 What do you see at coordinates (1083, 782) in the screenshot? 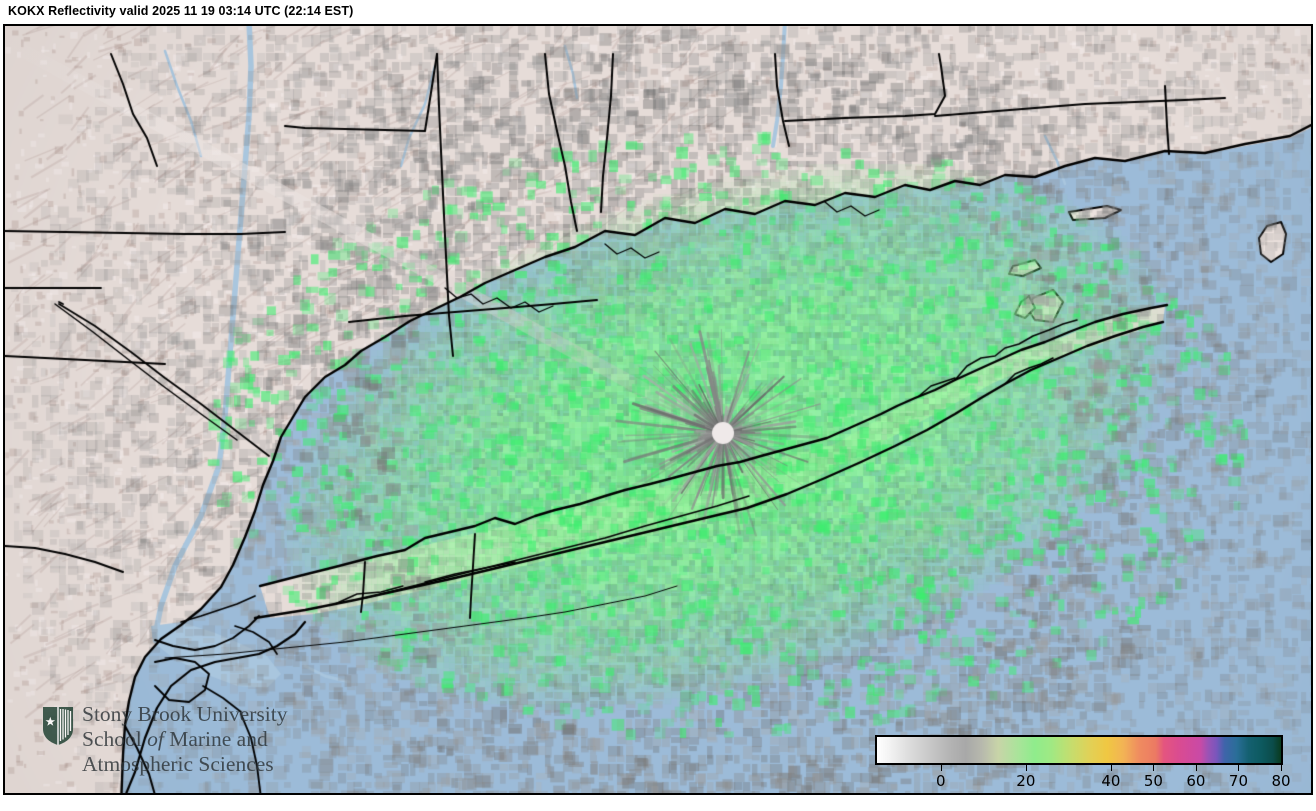
I see `colorbar-tick-labels: 0 20 40 50 60 70 80` at bounding box center [1083, 782].